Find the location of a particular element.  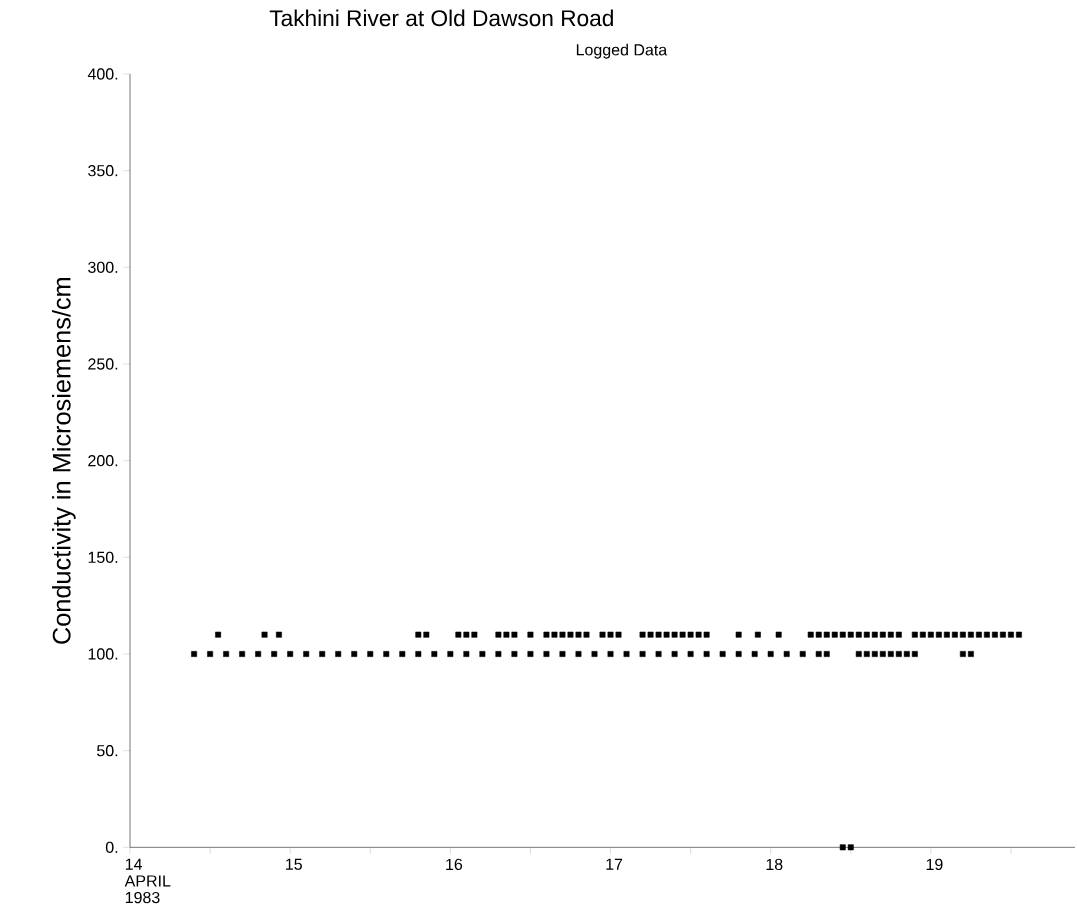

y-tick-label: 100. is located at coordinates (103, 654).